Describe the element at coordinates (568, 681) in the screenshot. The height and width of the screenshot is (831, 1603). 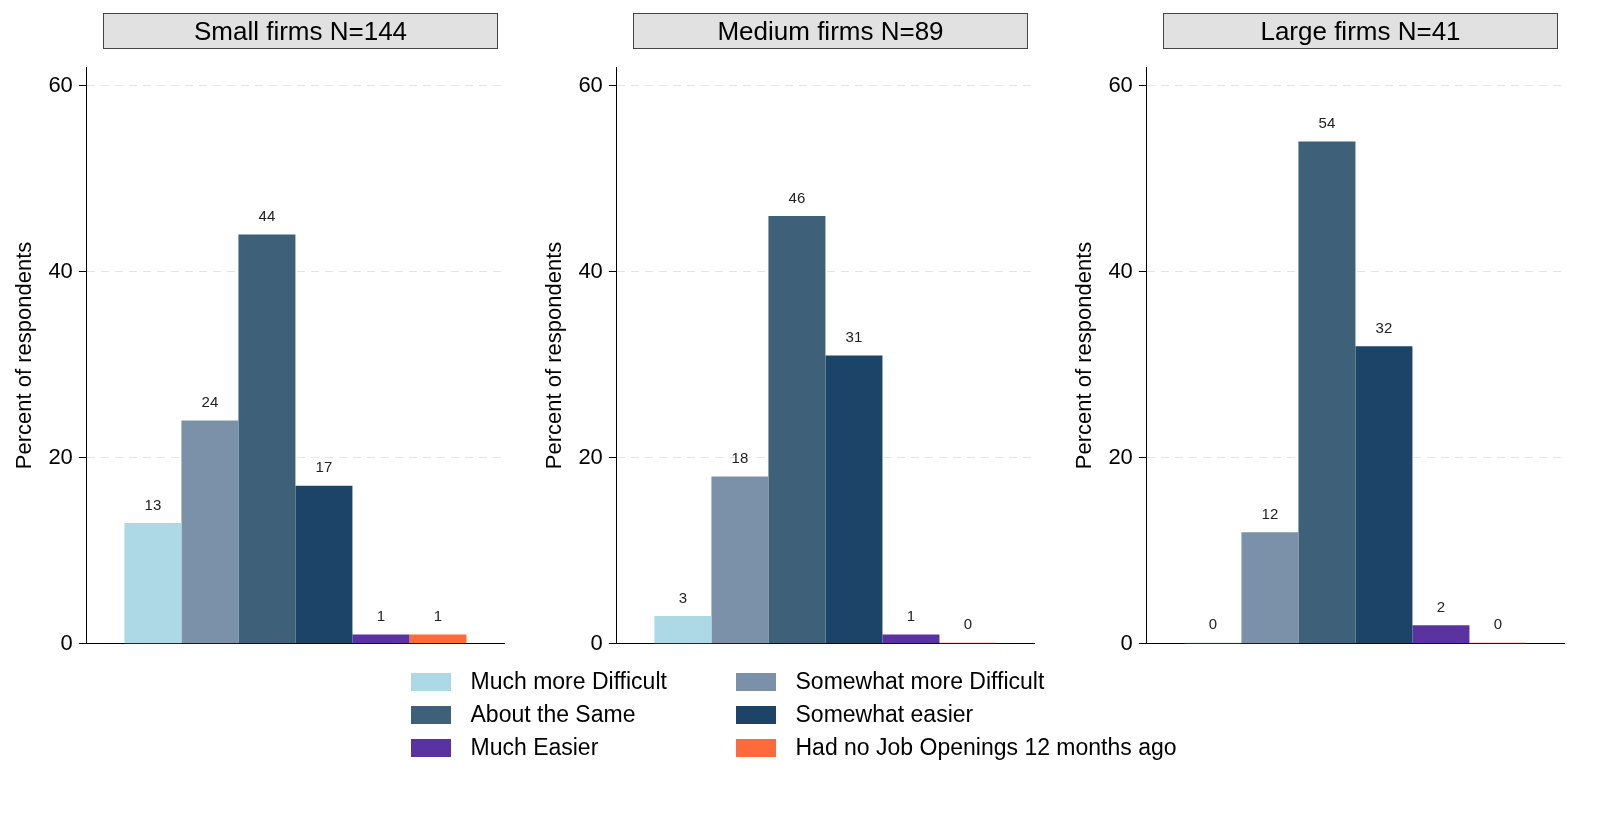
I see `legend-label: Much more Difficult` at that location.